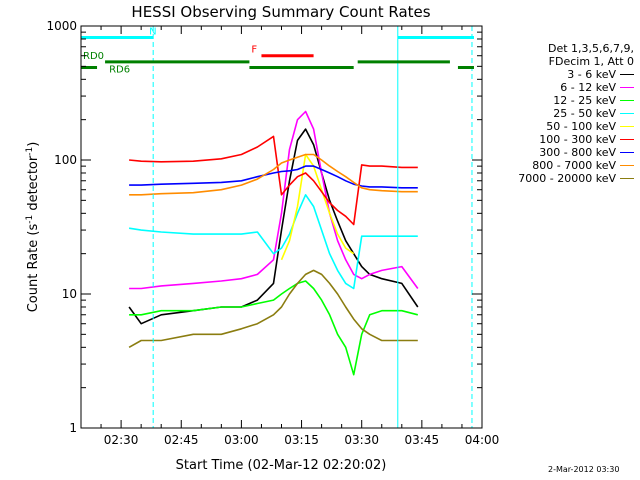 This screenshot has height=480, width=640. I want to click on legend-entry-label: 7000 - 20000 keV, so click(567, 178).